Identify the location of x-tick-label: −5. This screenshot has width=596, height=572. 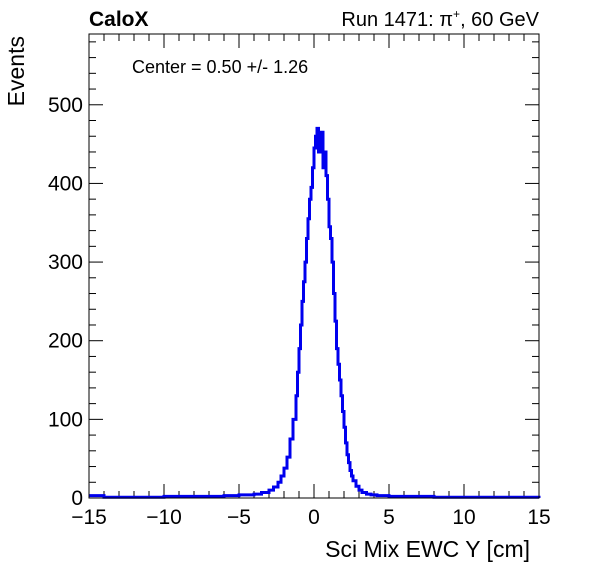
(239, 517).